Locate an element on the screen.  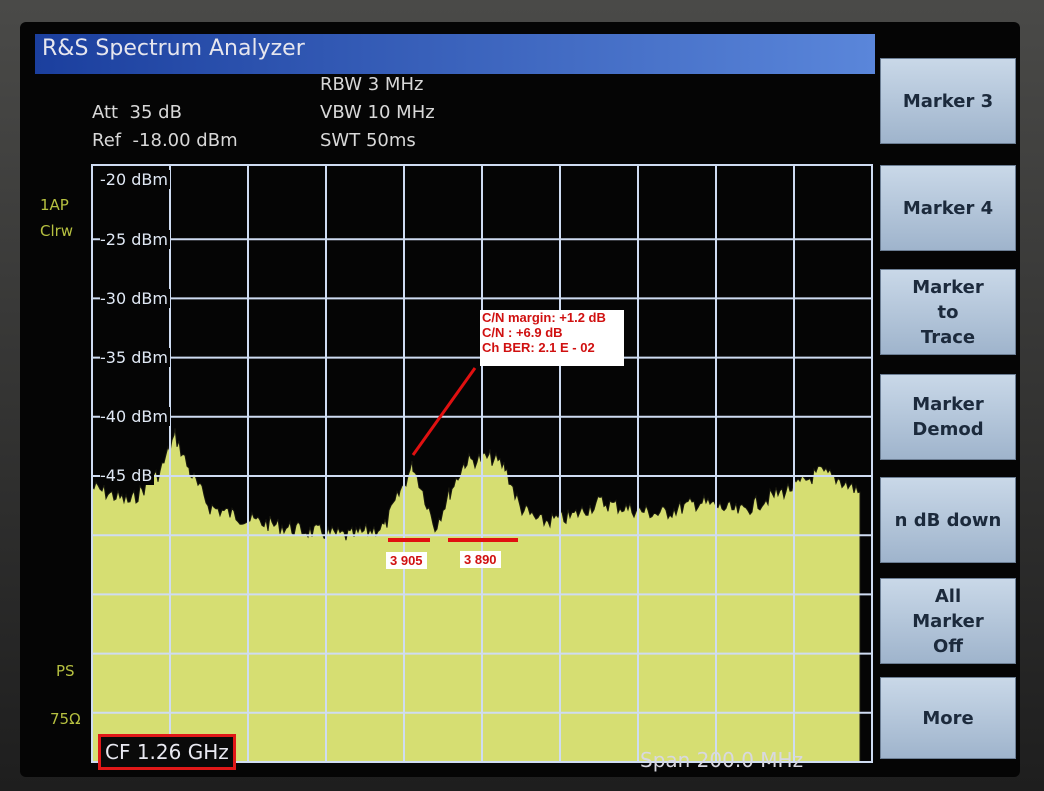
annotation-line: C/N : +6.9 dB is located at coordinates (522, 332).